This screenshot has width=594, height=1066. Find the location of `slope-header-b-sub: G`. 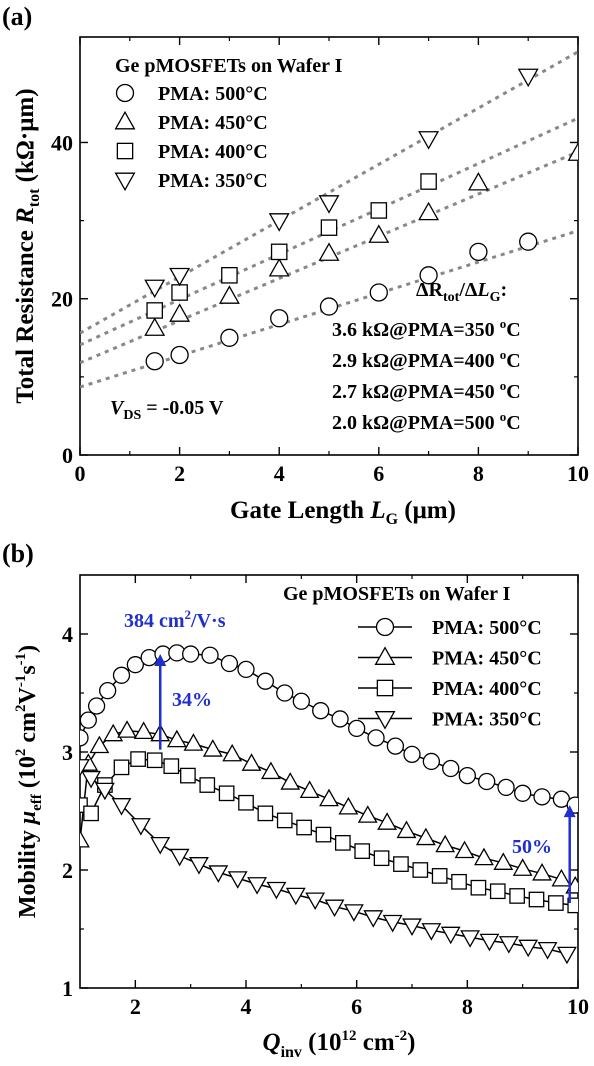

slope-header-b-sub: G is located at coordinates (495, 297).